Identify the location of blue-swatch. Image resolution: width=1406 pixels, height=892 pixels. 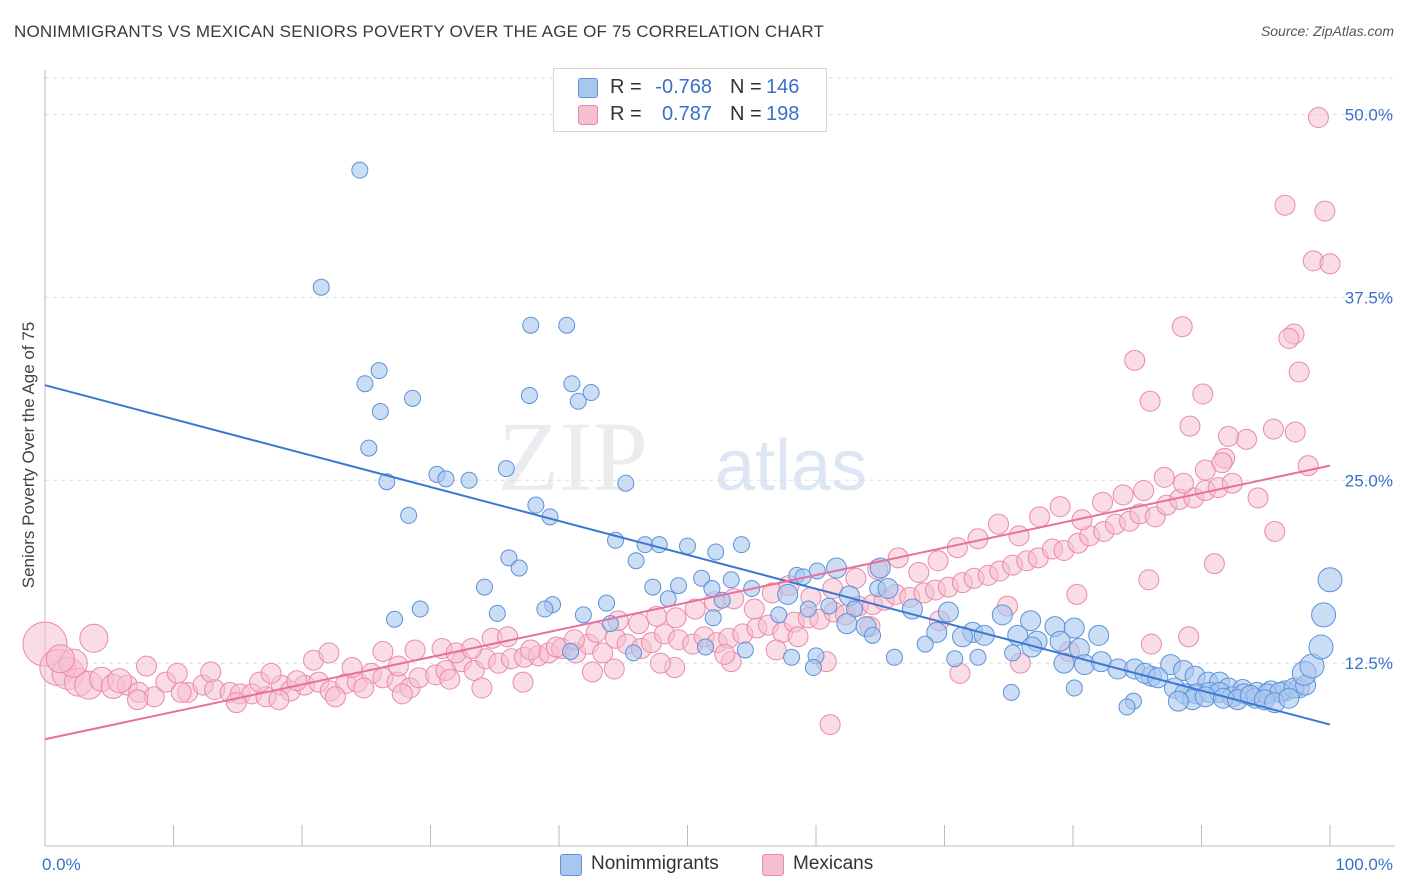
(571, 865).